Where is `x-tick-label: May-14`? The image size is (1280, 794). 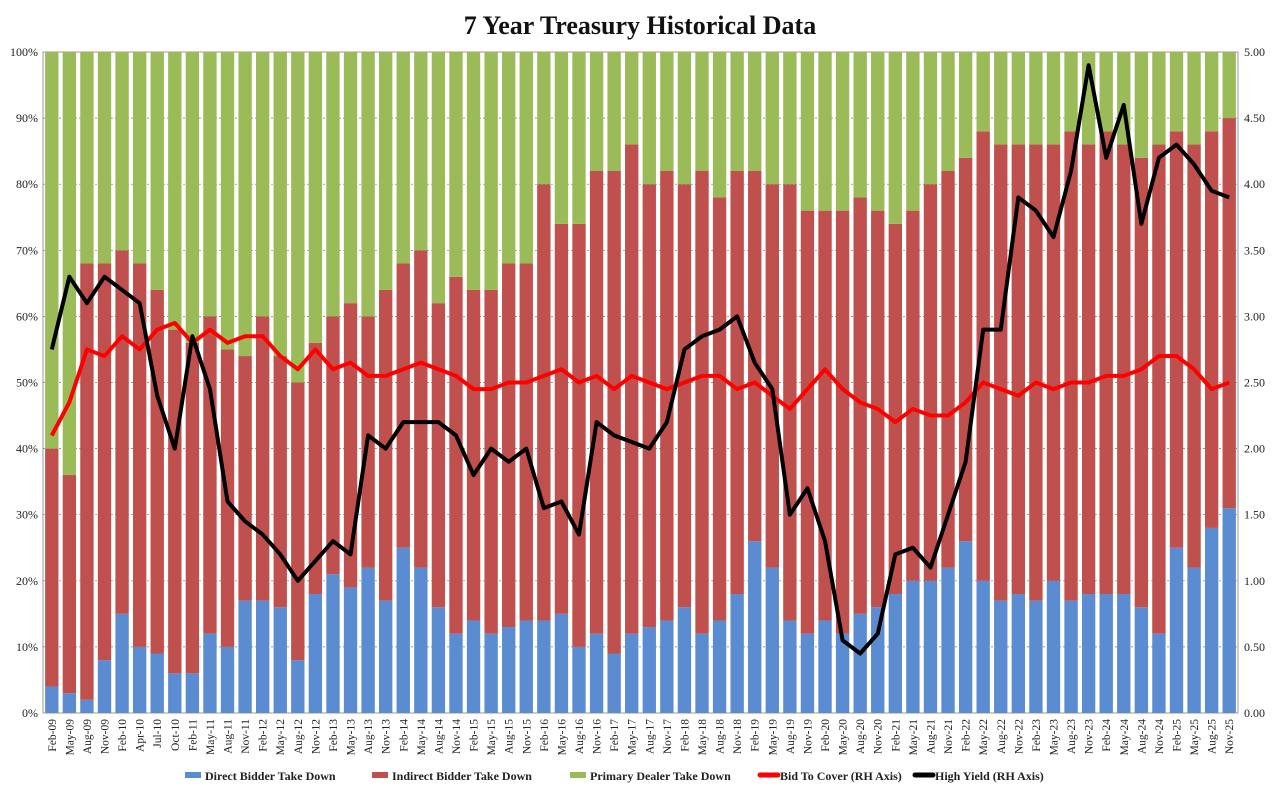
x-tick-label: May-14 is located at coordinates (422, 737).